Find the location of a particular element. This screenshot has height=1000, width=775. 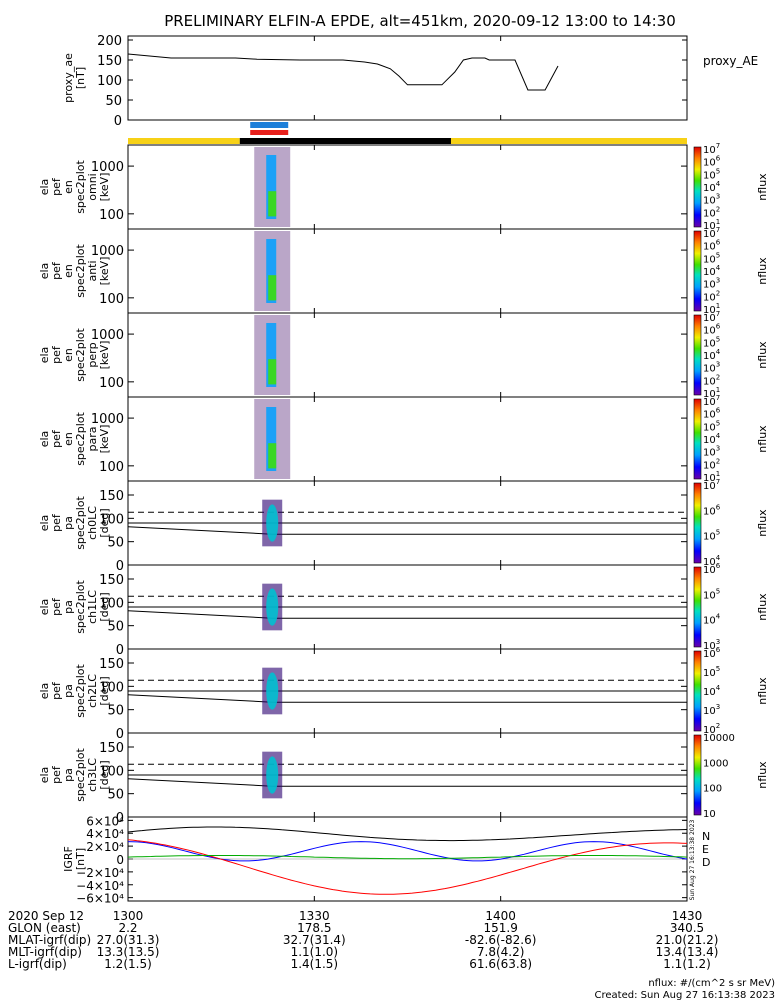

colorbar-tick-label: 10⁴ is located at coordinates (712, 691).